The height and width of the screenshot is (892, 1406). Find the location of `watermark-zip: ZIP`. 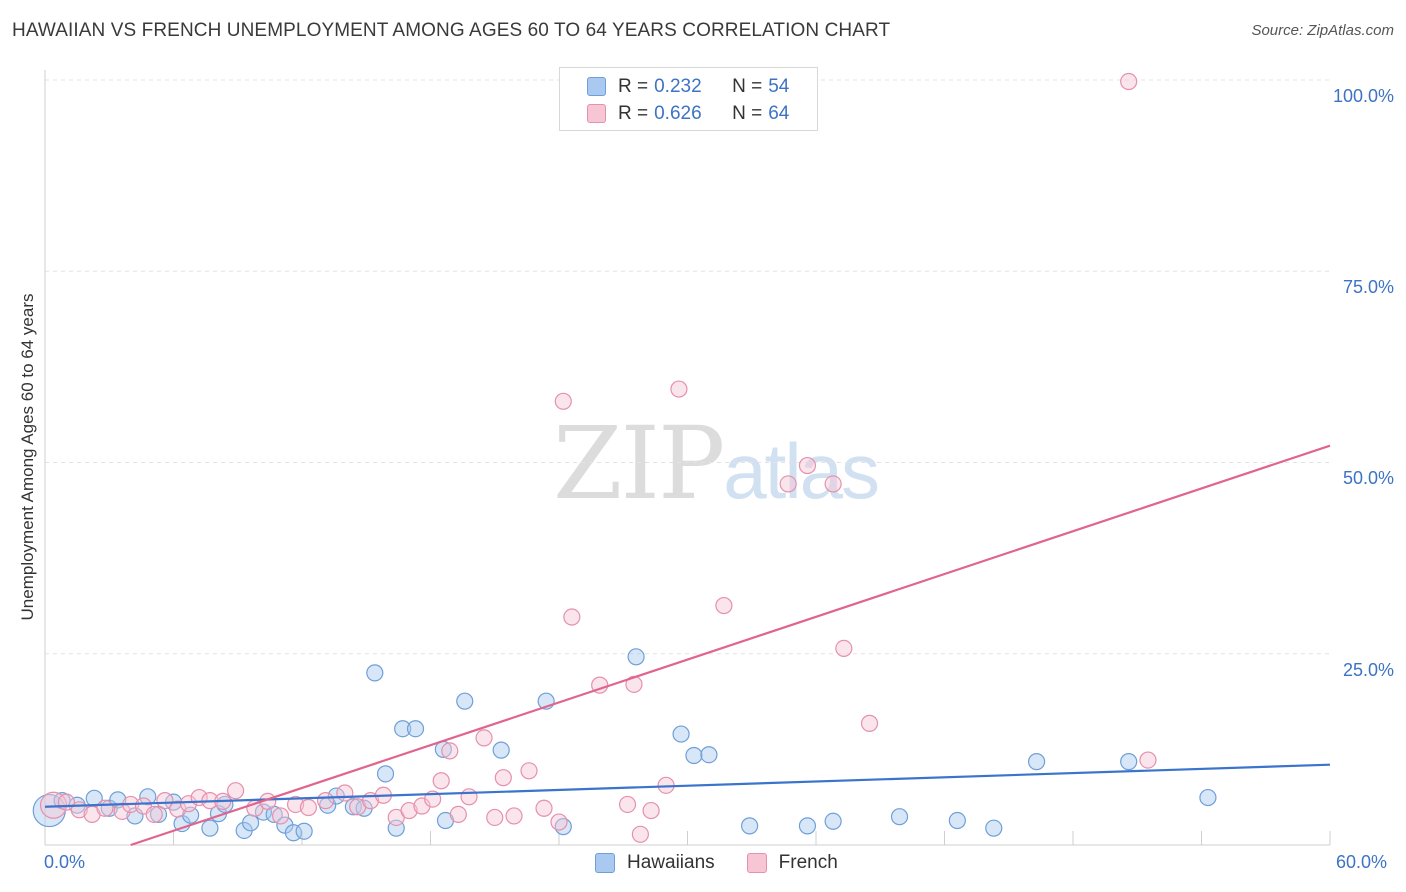

watermark-zip: ZIP is located at coordinates (639, 463).